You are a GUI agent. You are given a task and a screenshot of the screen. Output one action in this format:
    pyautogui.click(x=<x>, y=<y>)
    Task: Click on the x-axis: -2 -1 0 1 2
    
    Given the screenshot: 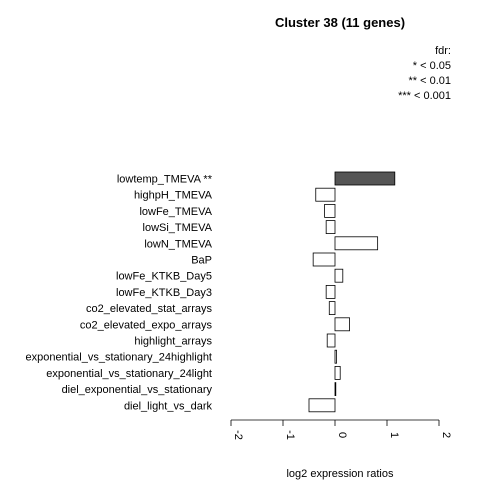 What is the action you would take?
    pyautogui.click(x=341, y=429)
    